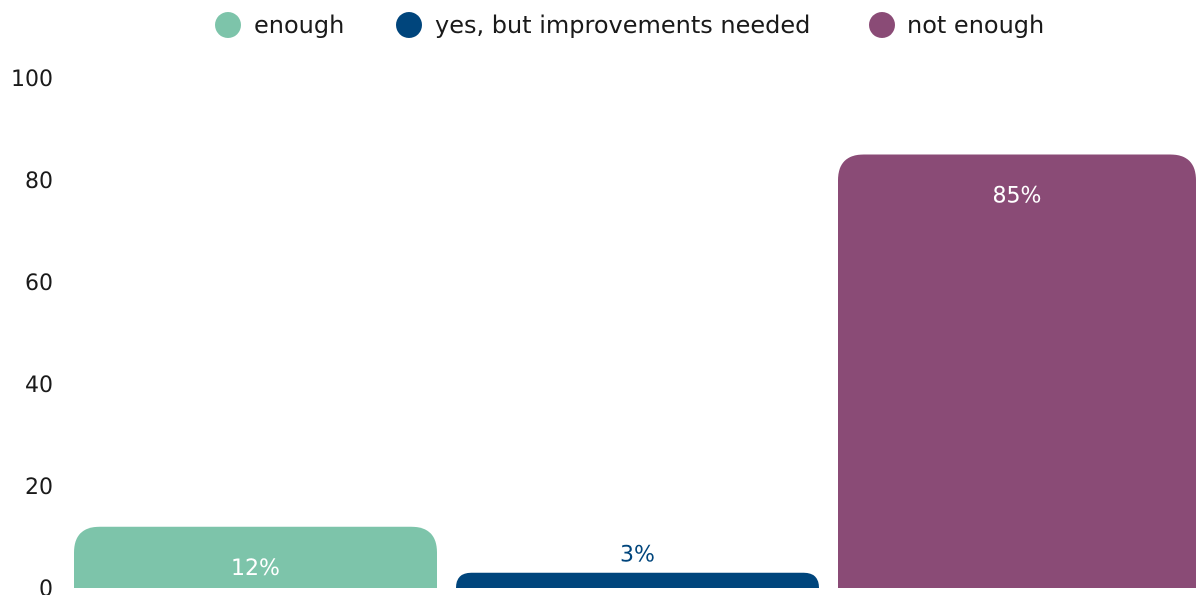  What do you see at coordinates (1017, 196) in the screenshot?
I see `data-label-2: 85%` at bounding box center [1017, 196].